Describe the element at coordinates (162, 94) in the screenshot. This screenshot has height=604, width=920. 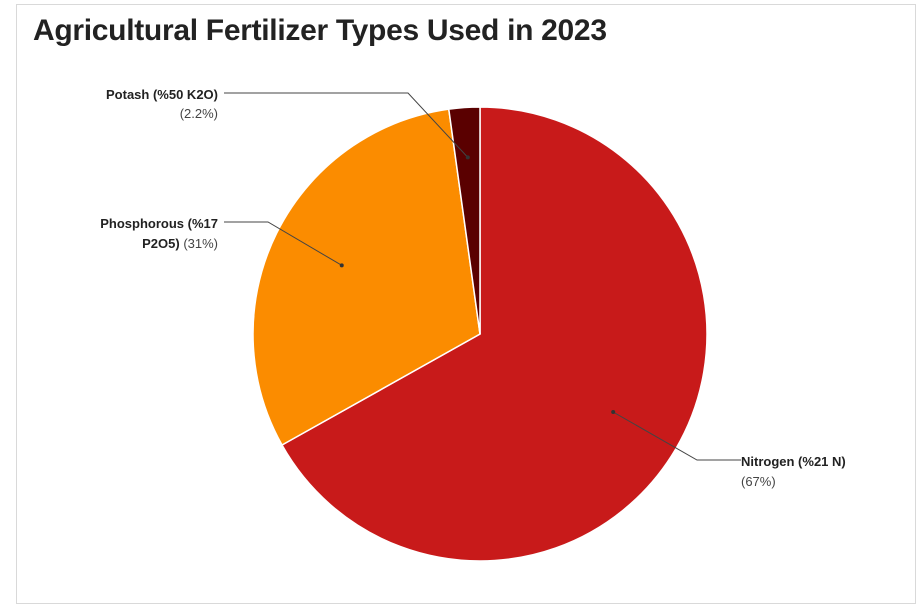
I see `slice-label-potash: Potash (%50 K2O)` at that location.